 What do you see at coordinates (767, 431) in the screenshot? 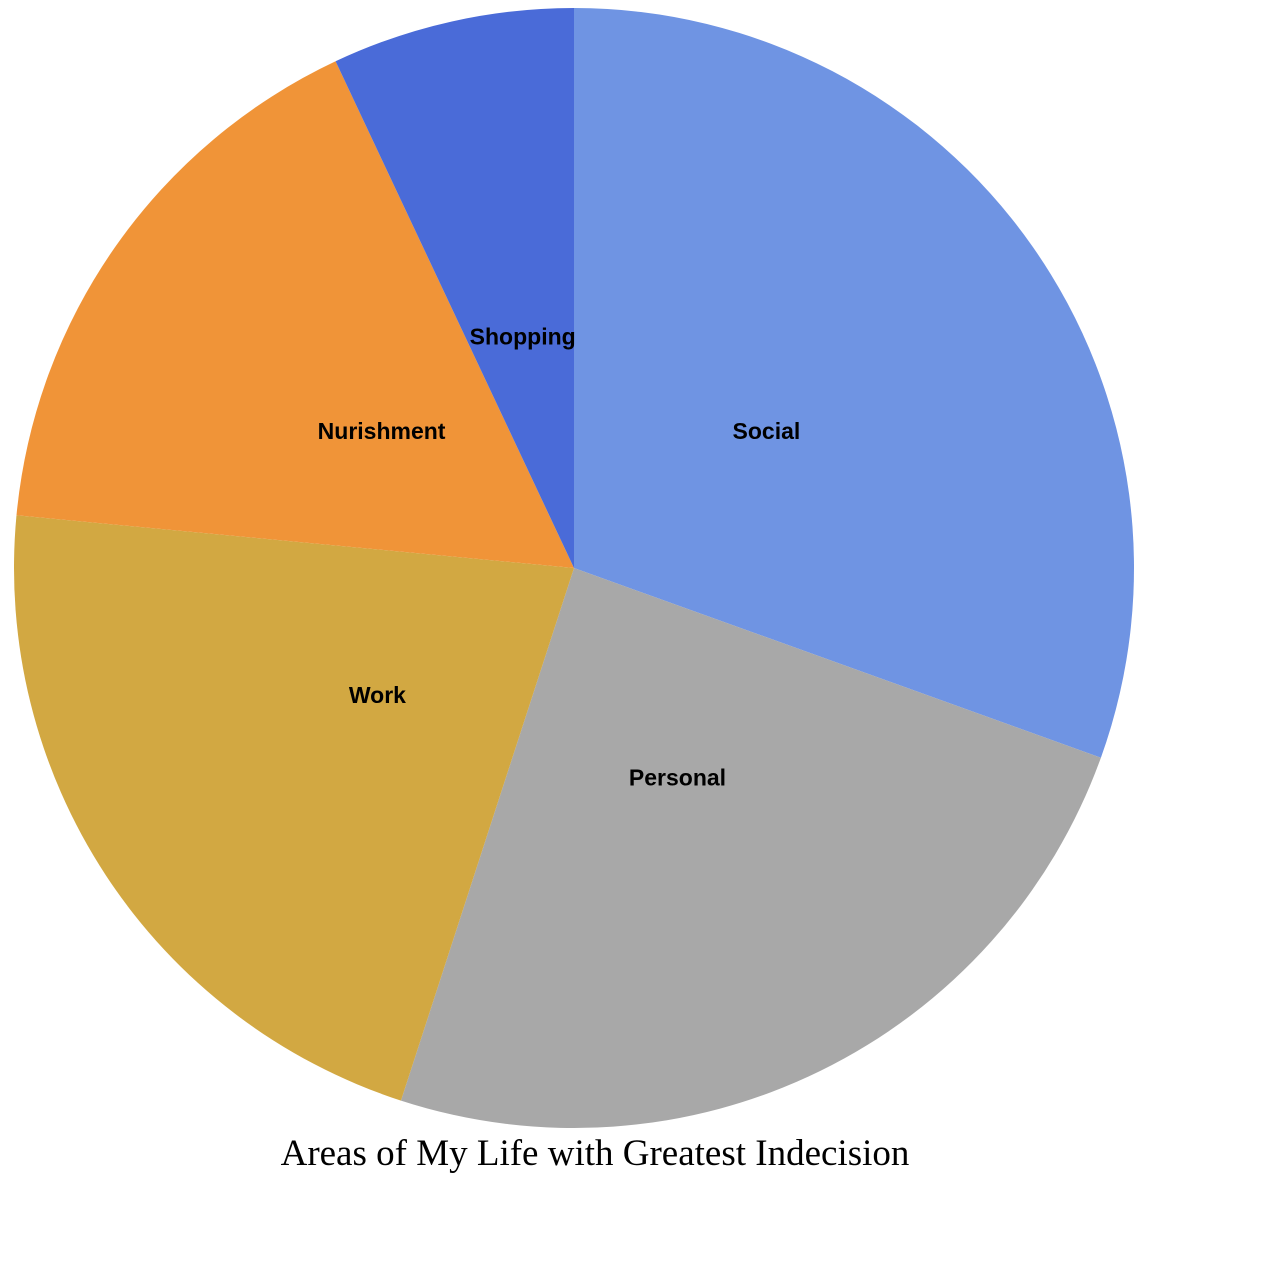
I see `slice-label-social: Social` at bounding box center [767, 431].